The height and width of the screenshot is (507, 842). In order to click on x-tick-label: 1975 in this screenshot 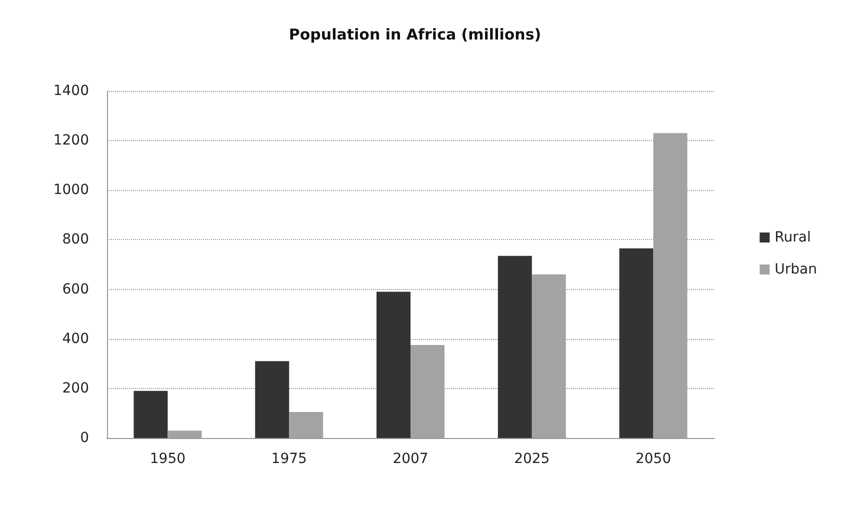, I will do `click(289, 459)`.